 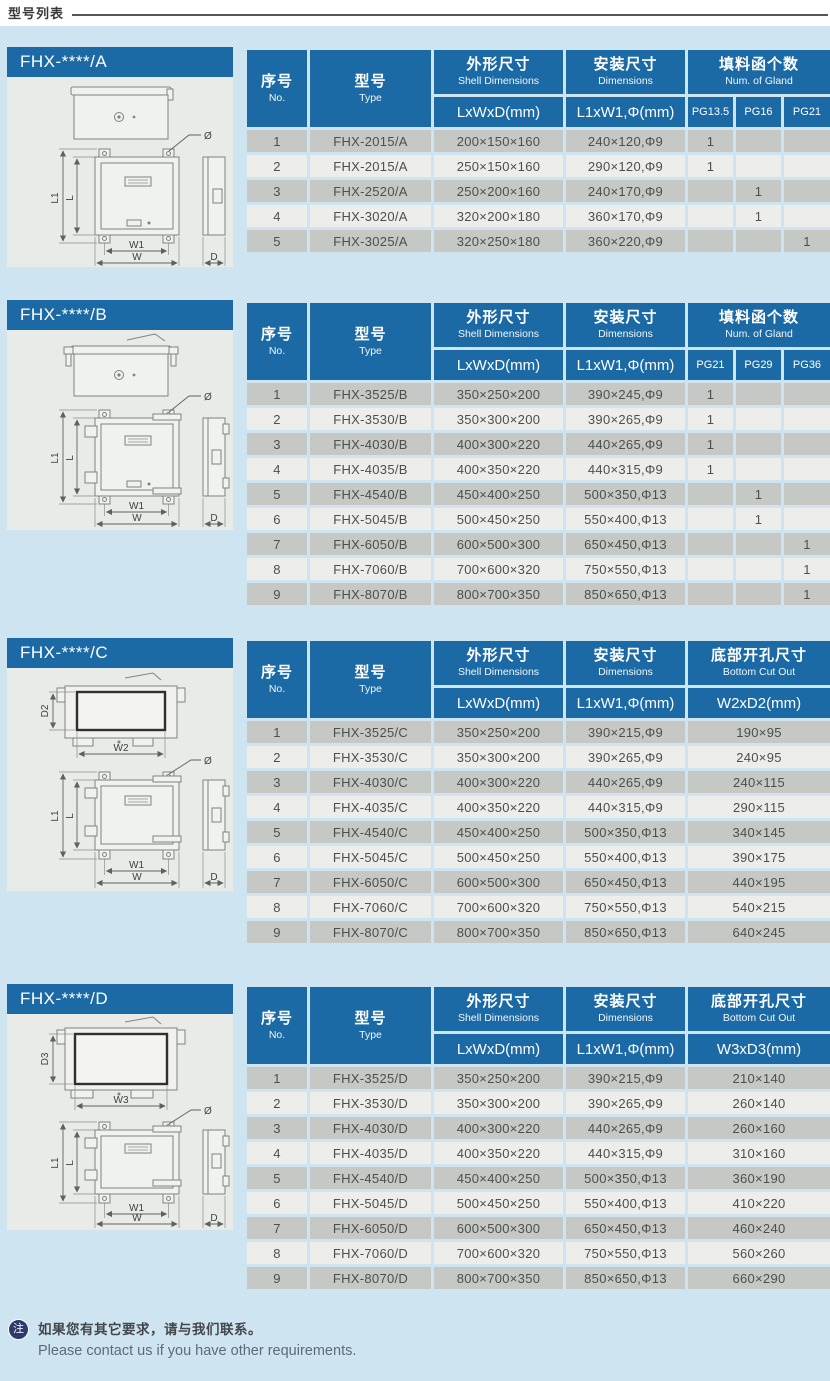 I want to click on table-row: 4 FHX-4035/D 400×350×220 440×315,Φ9 310×160, so click(x=538, y=1153).